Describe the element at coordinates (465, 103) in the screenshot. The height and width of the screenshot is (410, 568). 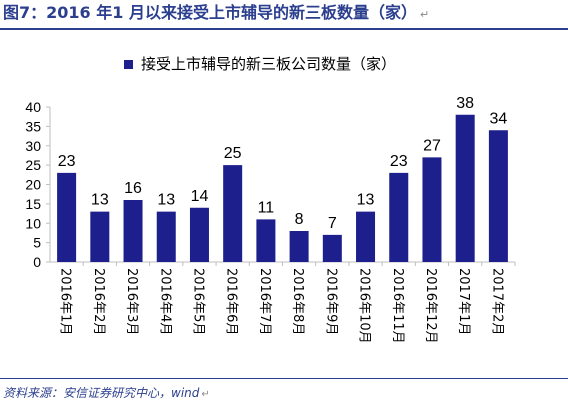
I see `data-label: 38` at that location.